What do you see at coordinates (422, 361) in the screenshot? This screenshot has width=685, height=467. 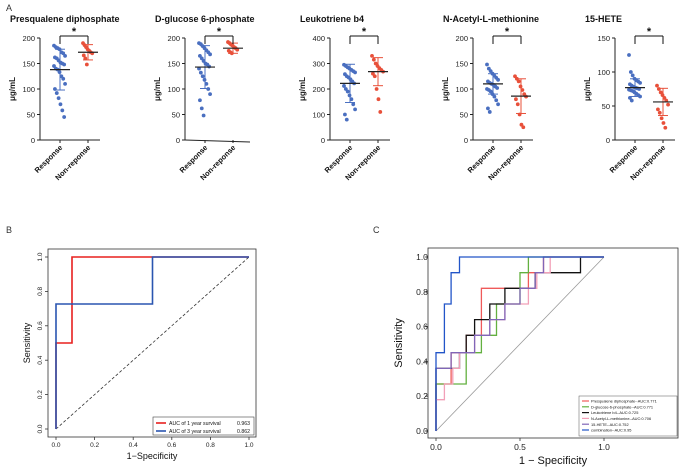 I see `y-tick-label: 0.4` at bounding box center [422, 361].